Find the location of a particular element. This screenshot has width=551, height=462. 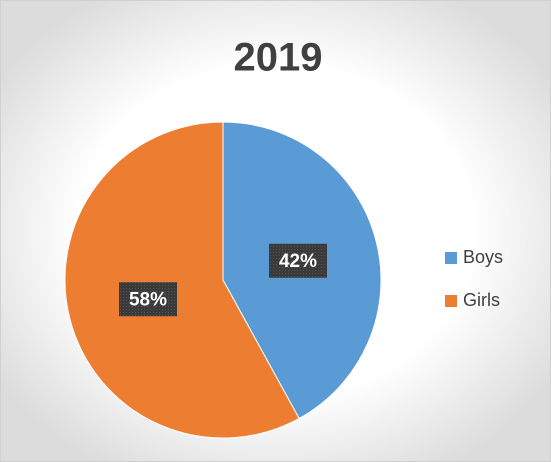

data-label: 42% is located at coordinates (298, 261).